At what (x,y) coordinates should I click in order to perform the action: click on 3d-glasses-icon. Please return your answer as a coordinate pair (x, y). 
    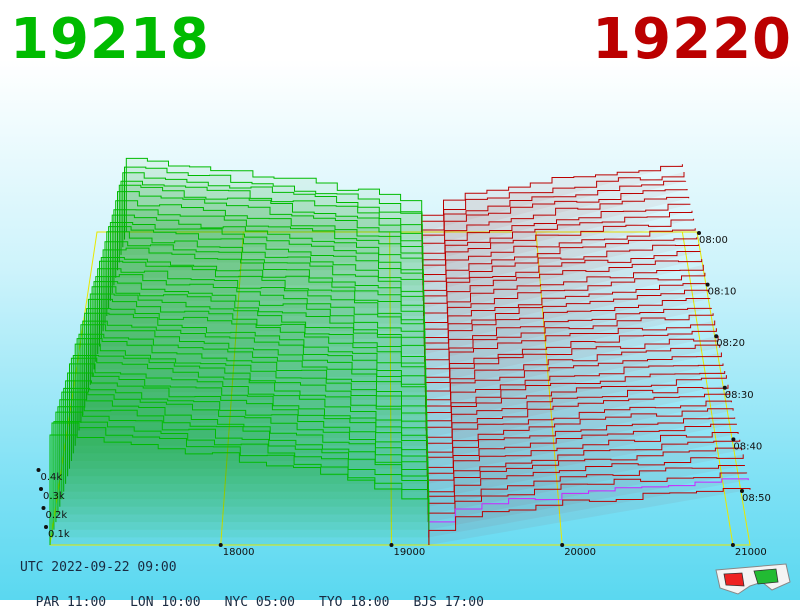
    Looking at the image, I should click on (752, 578).